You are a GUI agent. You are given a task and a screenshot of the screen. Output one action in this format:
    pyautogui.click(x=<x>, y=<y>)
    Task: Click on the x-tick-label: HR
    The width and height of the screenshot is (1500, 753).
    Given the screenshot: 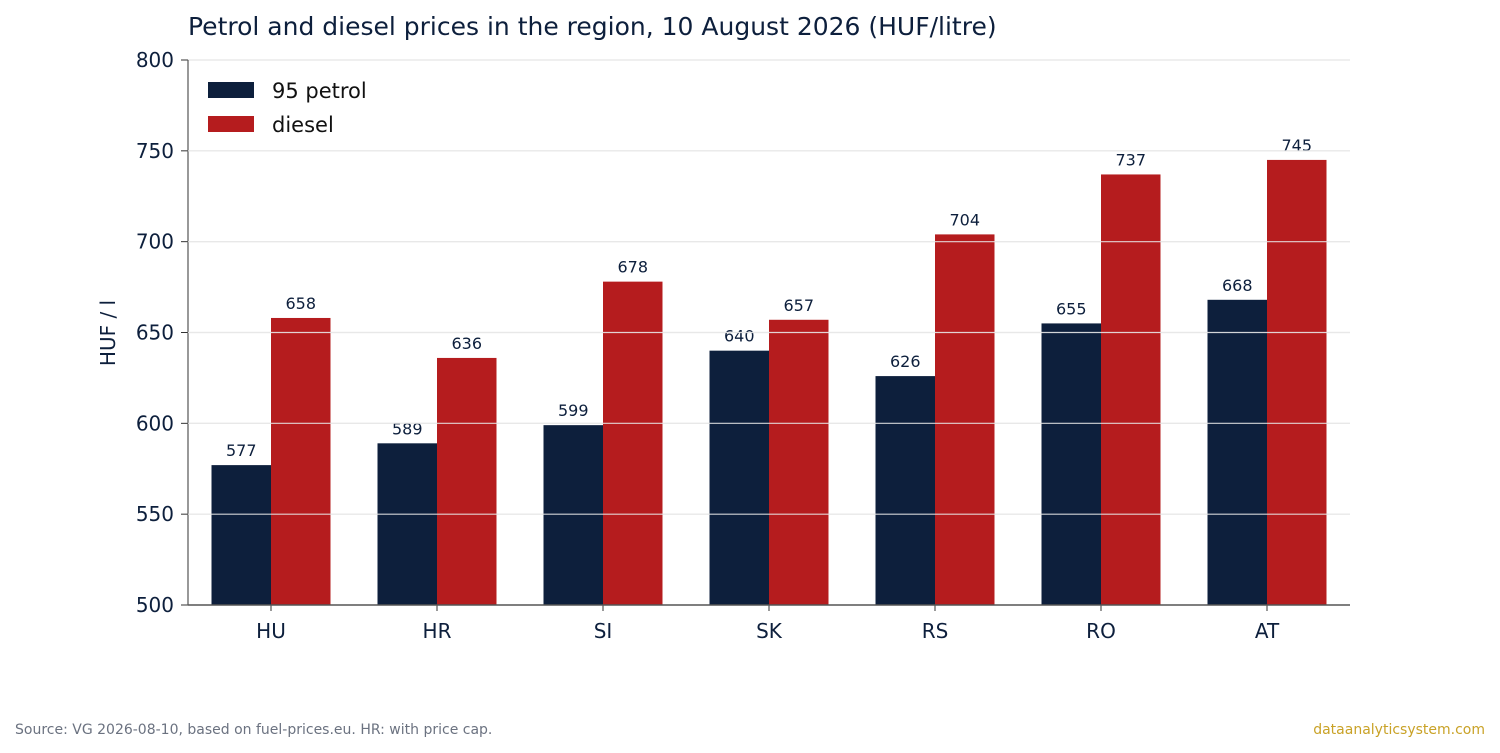 What is the action you would take?
    pyautogui.click(x=437, y=631)
    